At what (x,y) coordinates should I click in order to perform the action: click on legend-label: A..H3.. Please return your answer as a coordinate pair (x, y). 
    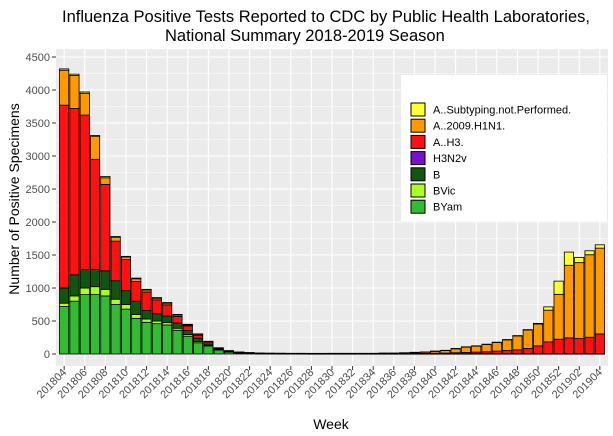
    Looking at the image, I should click on (448, 143).